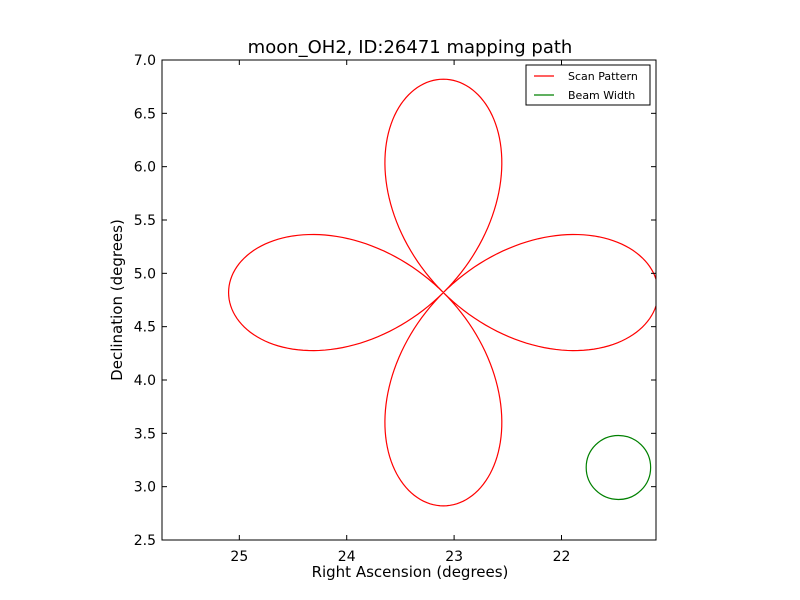  I want to click on y-tick-label: 3.0, so click(145, 488).